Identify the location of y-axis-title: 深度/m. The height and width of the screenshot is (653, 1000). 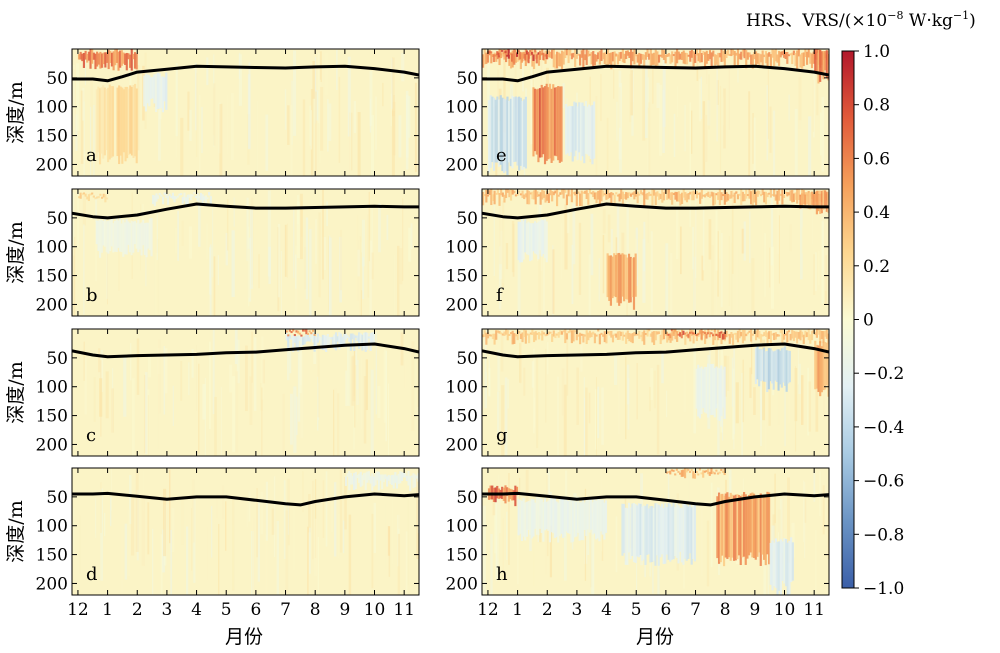
(16, 531).